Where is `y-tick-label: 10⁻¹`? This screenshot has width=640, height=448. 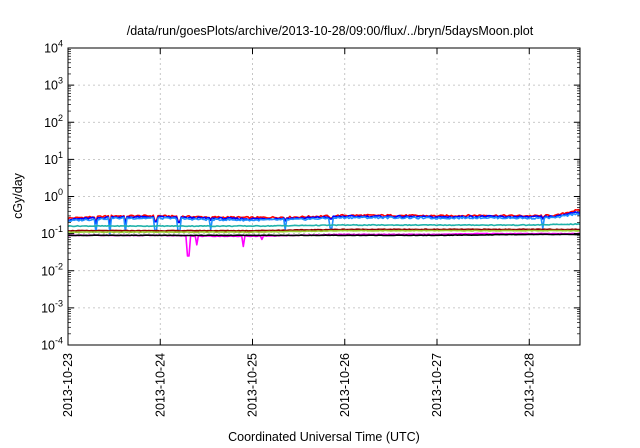
y-tick-label: 10⁻¹ is located at coordinates (52, 232).